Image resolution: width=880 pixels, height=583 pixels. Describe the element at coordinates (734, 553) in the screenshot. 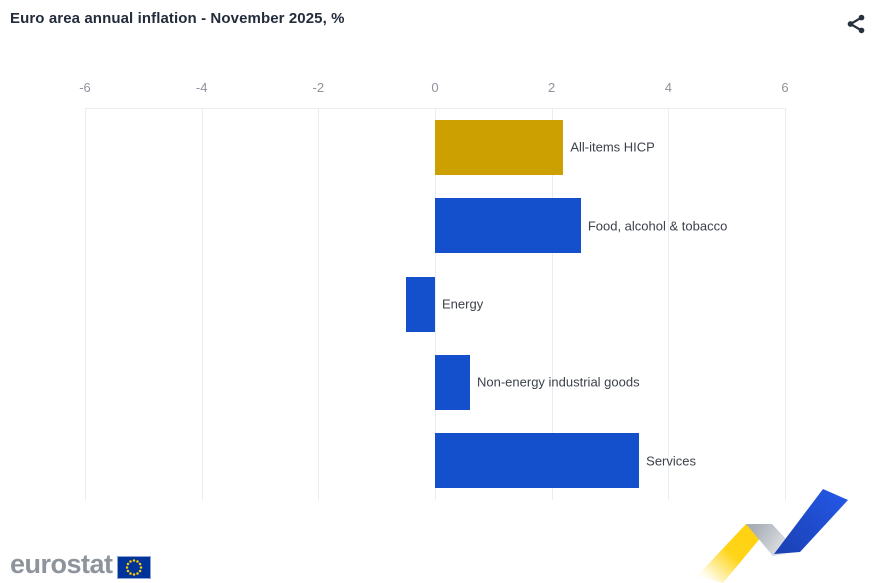

I see `ribbon-yellow-segment` at that location.